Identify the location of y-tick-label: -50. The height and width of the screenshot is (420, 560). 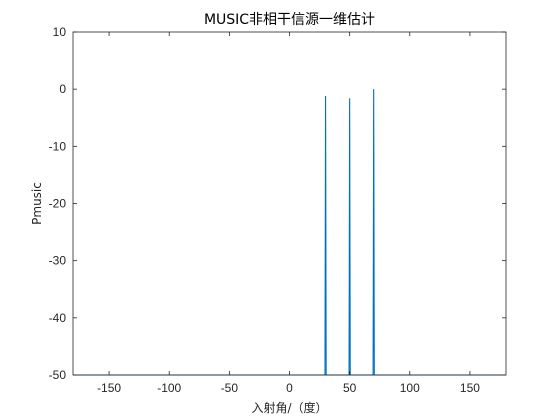
(58, 375).